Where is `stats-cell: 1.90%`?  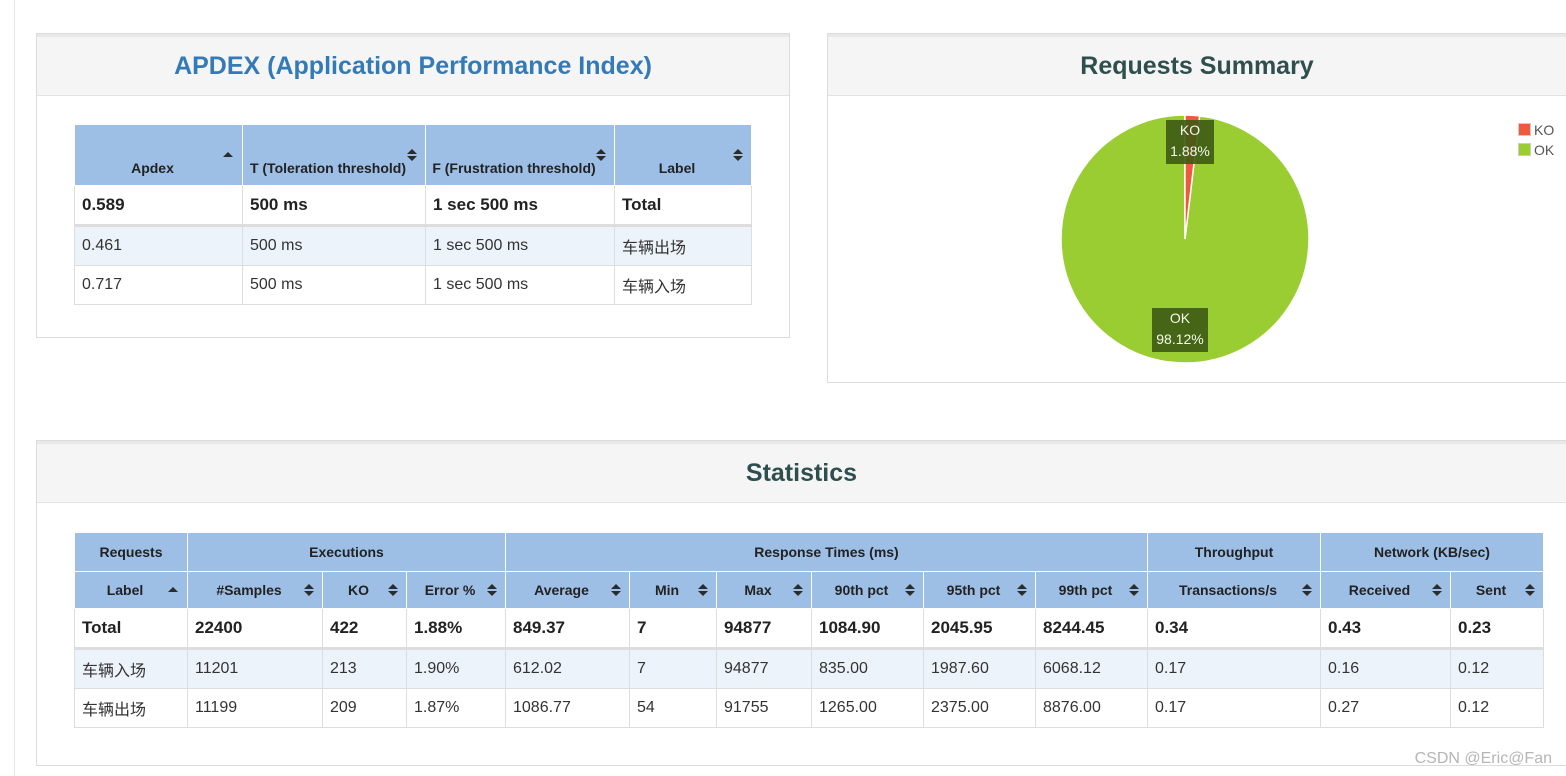
stats-cell: 1.90% is located at coordinates (456, 668).